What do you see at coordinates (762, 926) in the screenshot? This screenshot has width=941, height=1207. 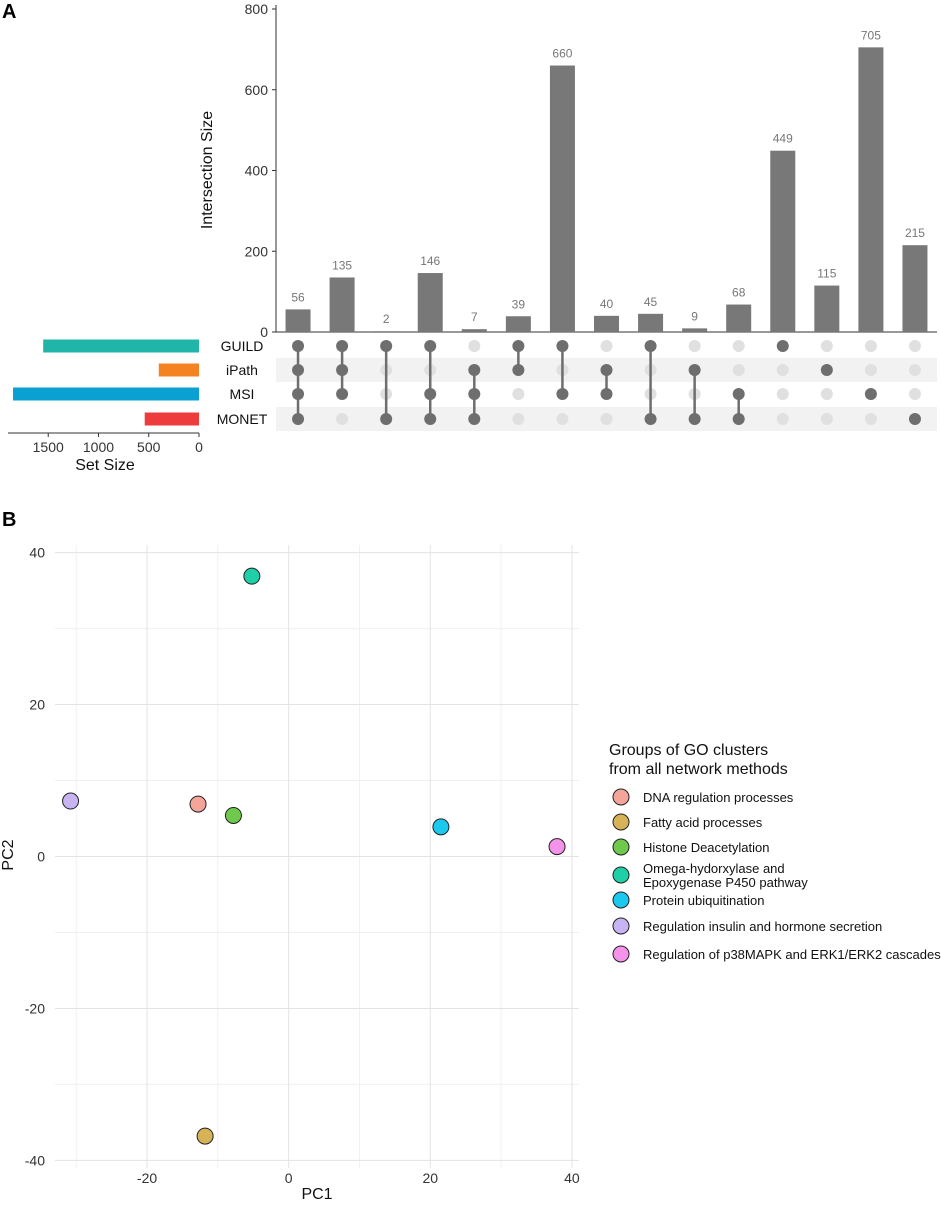 I see `legend-label: Regulation insulin and hormone secretion` at bounding box center [762, 926].